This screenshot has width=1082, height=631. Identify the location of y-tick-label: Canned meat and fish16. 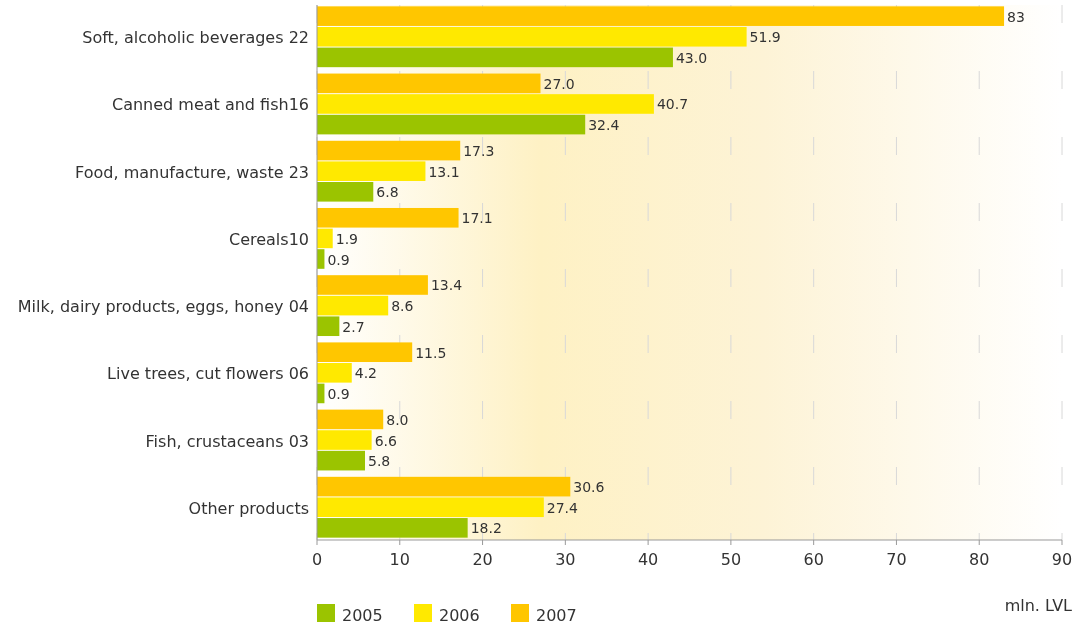
(210, 105).